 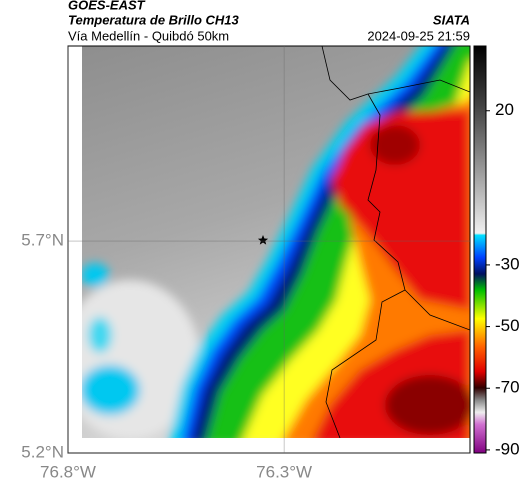 What do you see at coordinates (507, 448) in the screenshot?
I see `colorbar-tick-label: -90` at bounding box center [507, 448].